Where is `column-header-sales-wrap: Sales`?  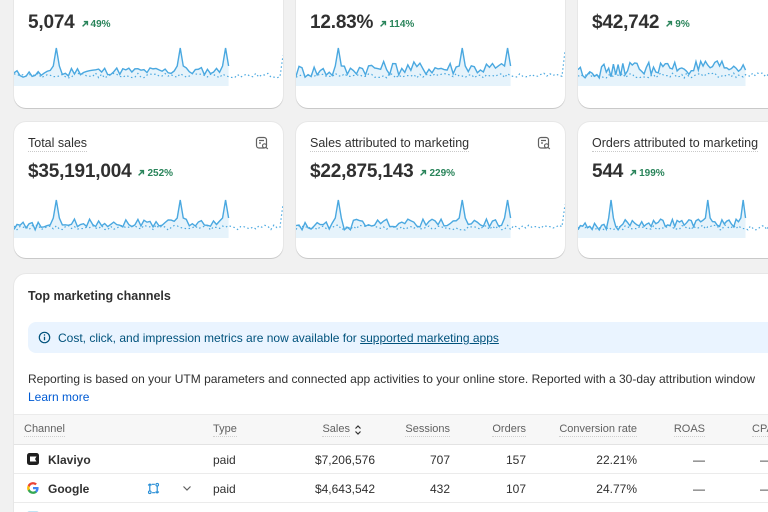 column-header-sales-wrap: Sales is located at coordinates (342, 430).